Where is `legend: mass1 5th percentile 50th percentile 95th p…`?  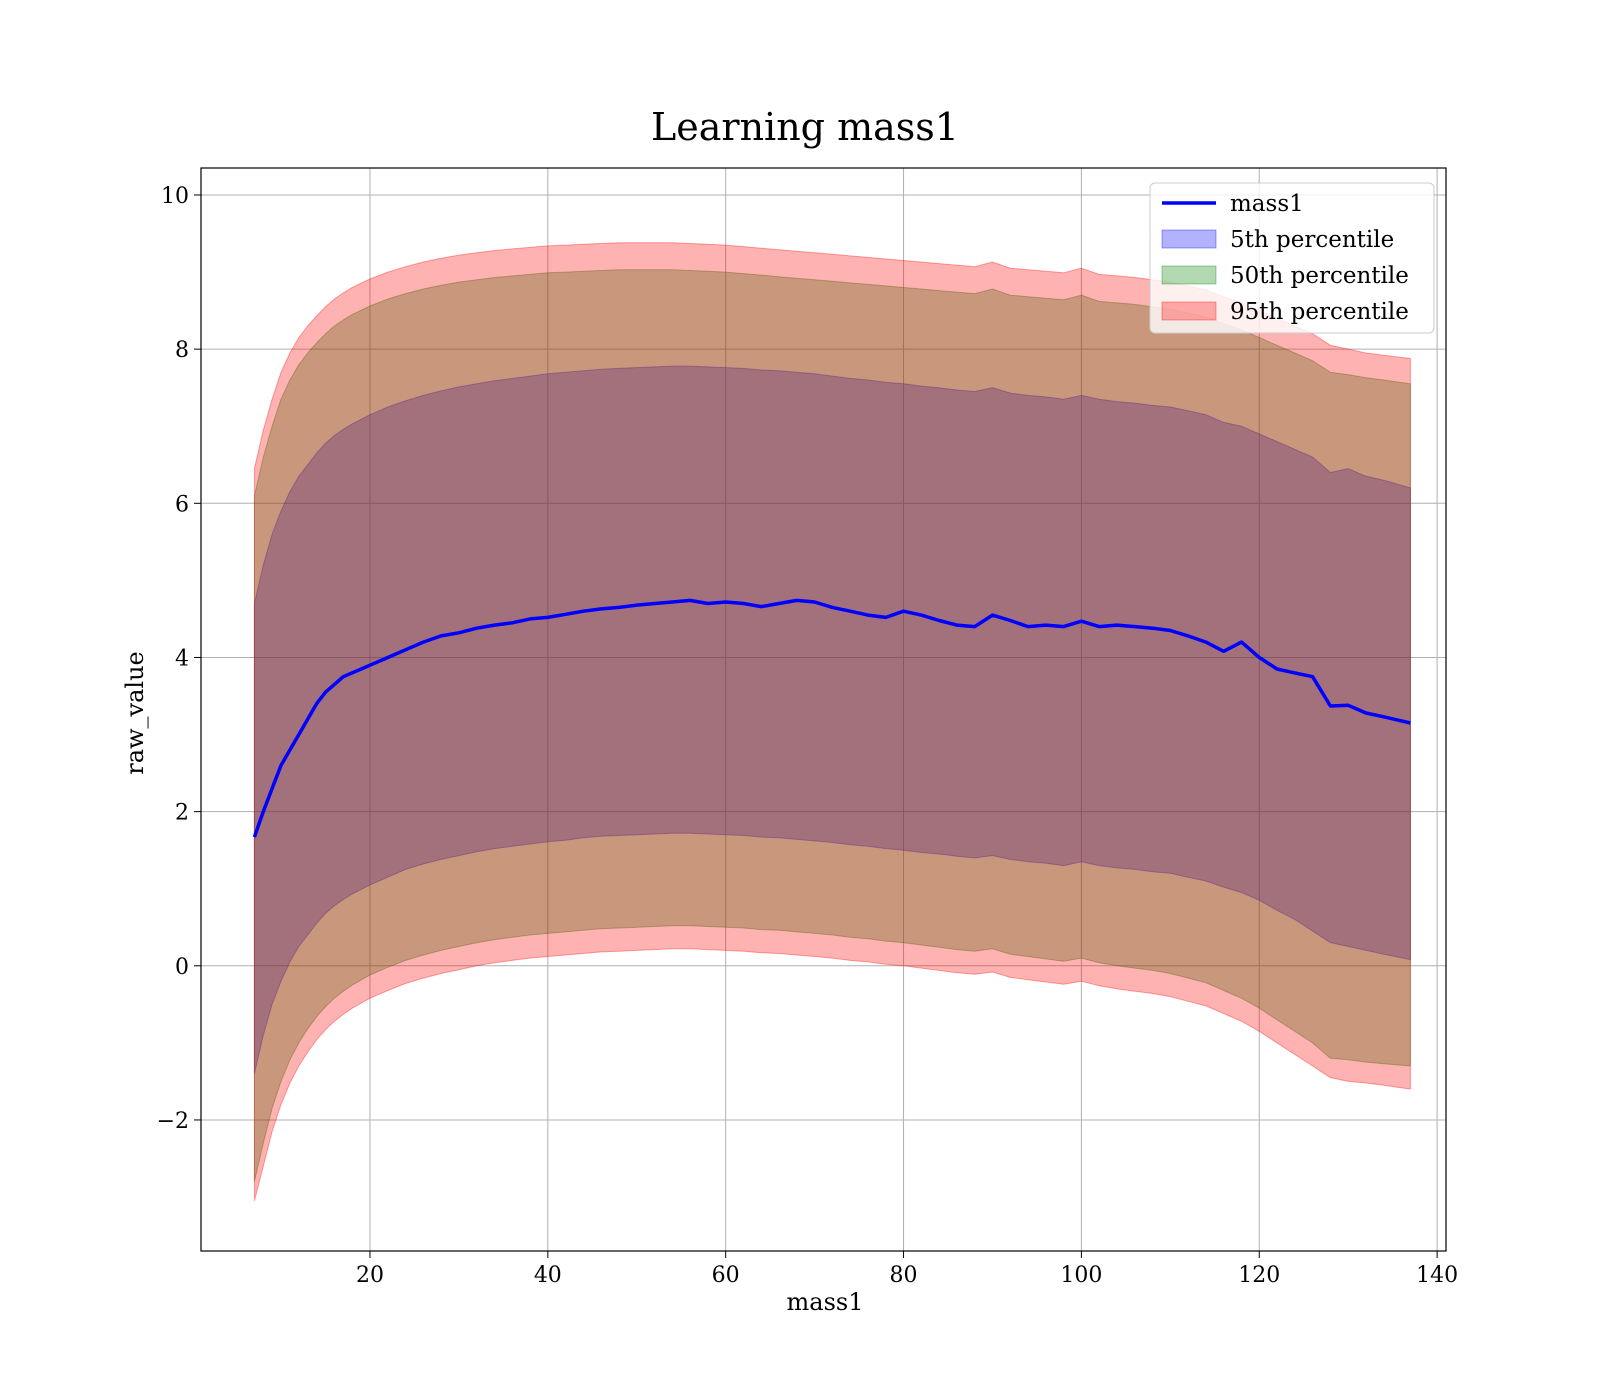
legend: mass1 5th percentile 50th percentile 95th p… is located at coordinates (1292, 258).